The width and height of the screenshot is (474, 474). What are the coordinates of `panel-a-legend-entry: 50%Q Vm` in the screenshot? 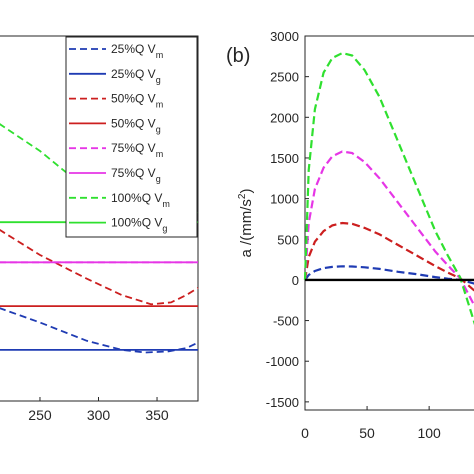 It's located at (137, 101).